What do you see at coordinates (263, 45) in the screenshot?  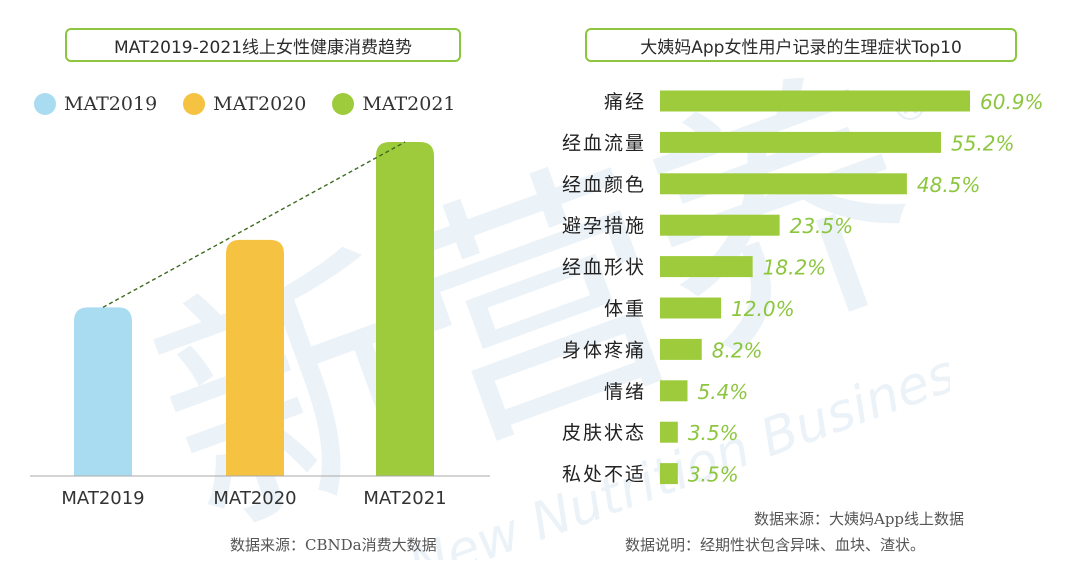 I see `left-chart-title: MAT2019-2021线上女性健康消费趋势` at bounding box center [263, 45].